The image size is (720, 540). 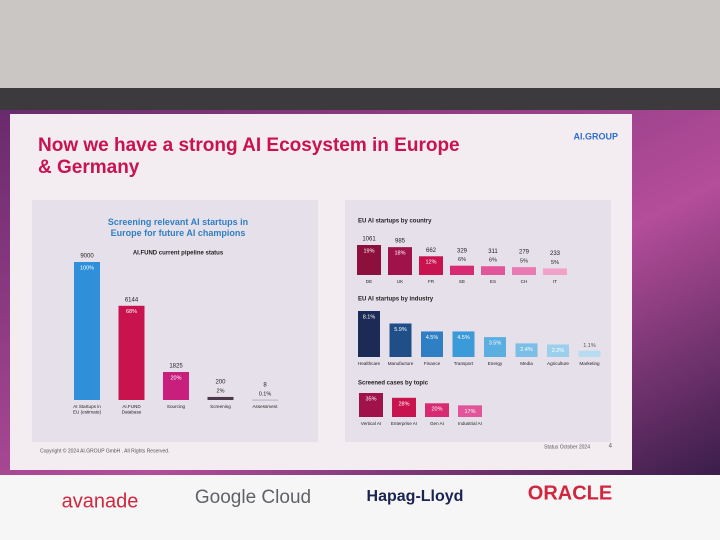 What do you see at coordinates (360, 101) in the screenshot?
I see `ceiling-edge` at bounding box center [360, 101].